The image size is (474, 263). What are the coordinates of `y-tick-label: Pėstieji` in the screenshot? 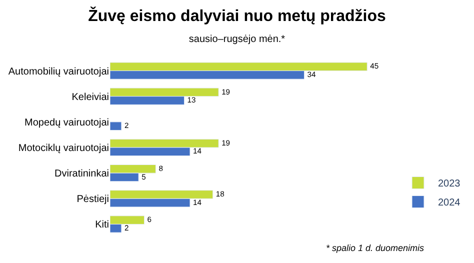 It's located at (92, 200).